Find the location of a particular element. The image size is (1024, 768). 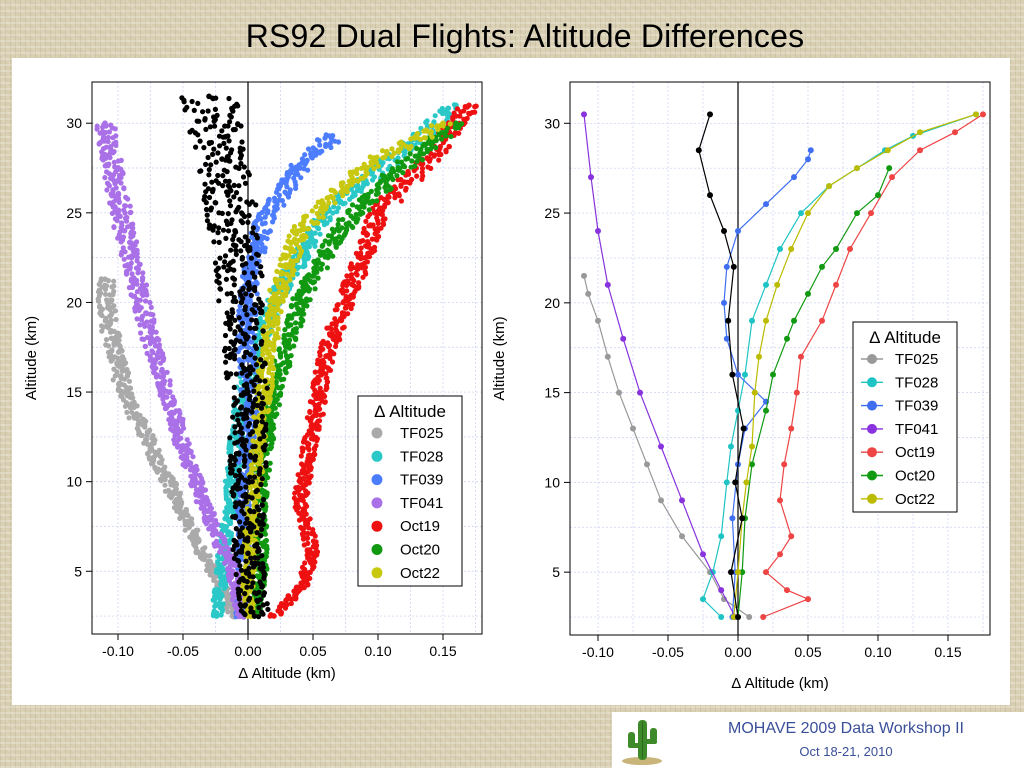

legend-label: Oct20 is located at coordinates (420, 550).